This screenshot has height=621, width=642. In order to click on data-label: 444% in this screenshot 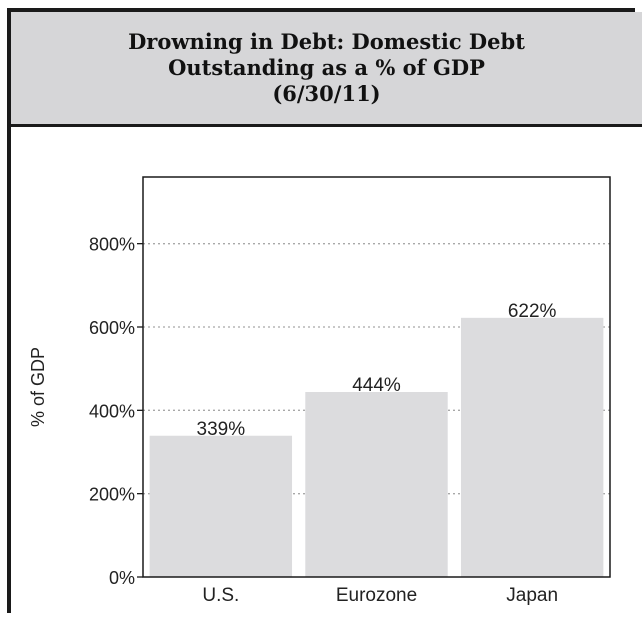, I will do `click(376, 385)`.